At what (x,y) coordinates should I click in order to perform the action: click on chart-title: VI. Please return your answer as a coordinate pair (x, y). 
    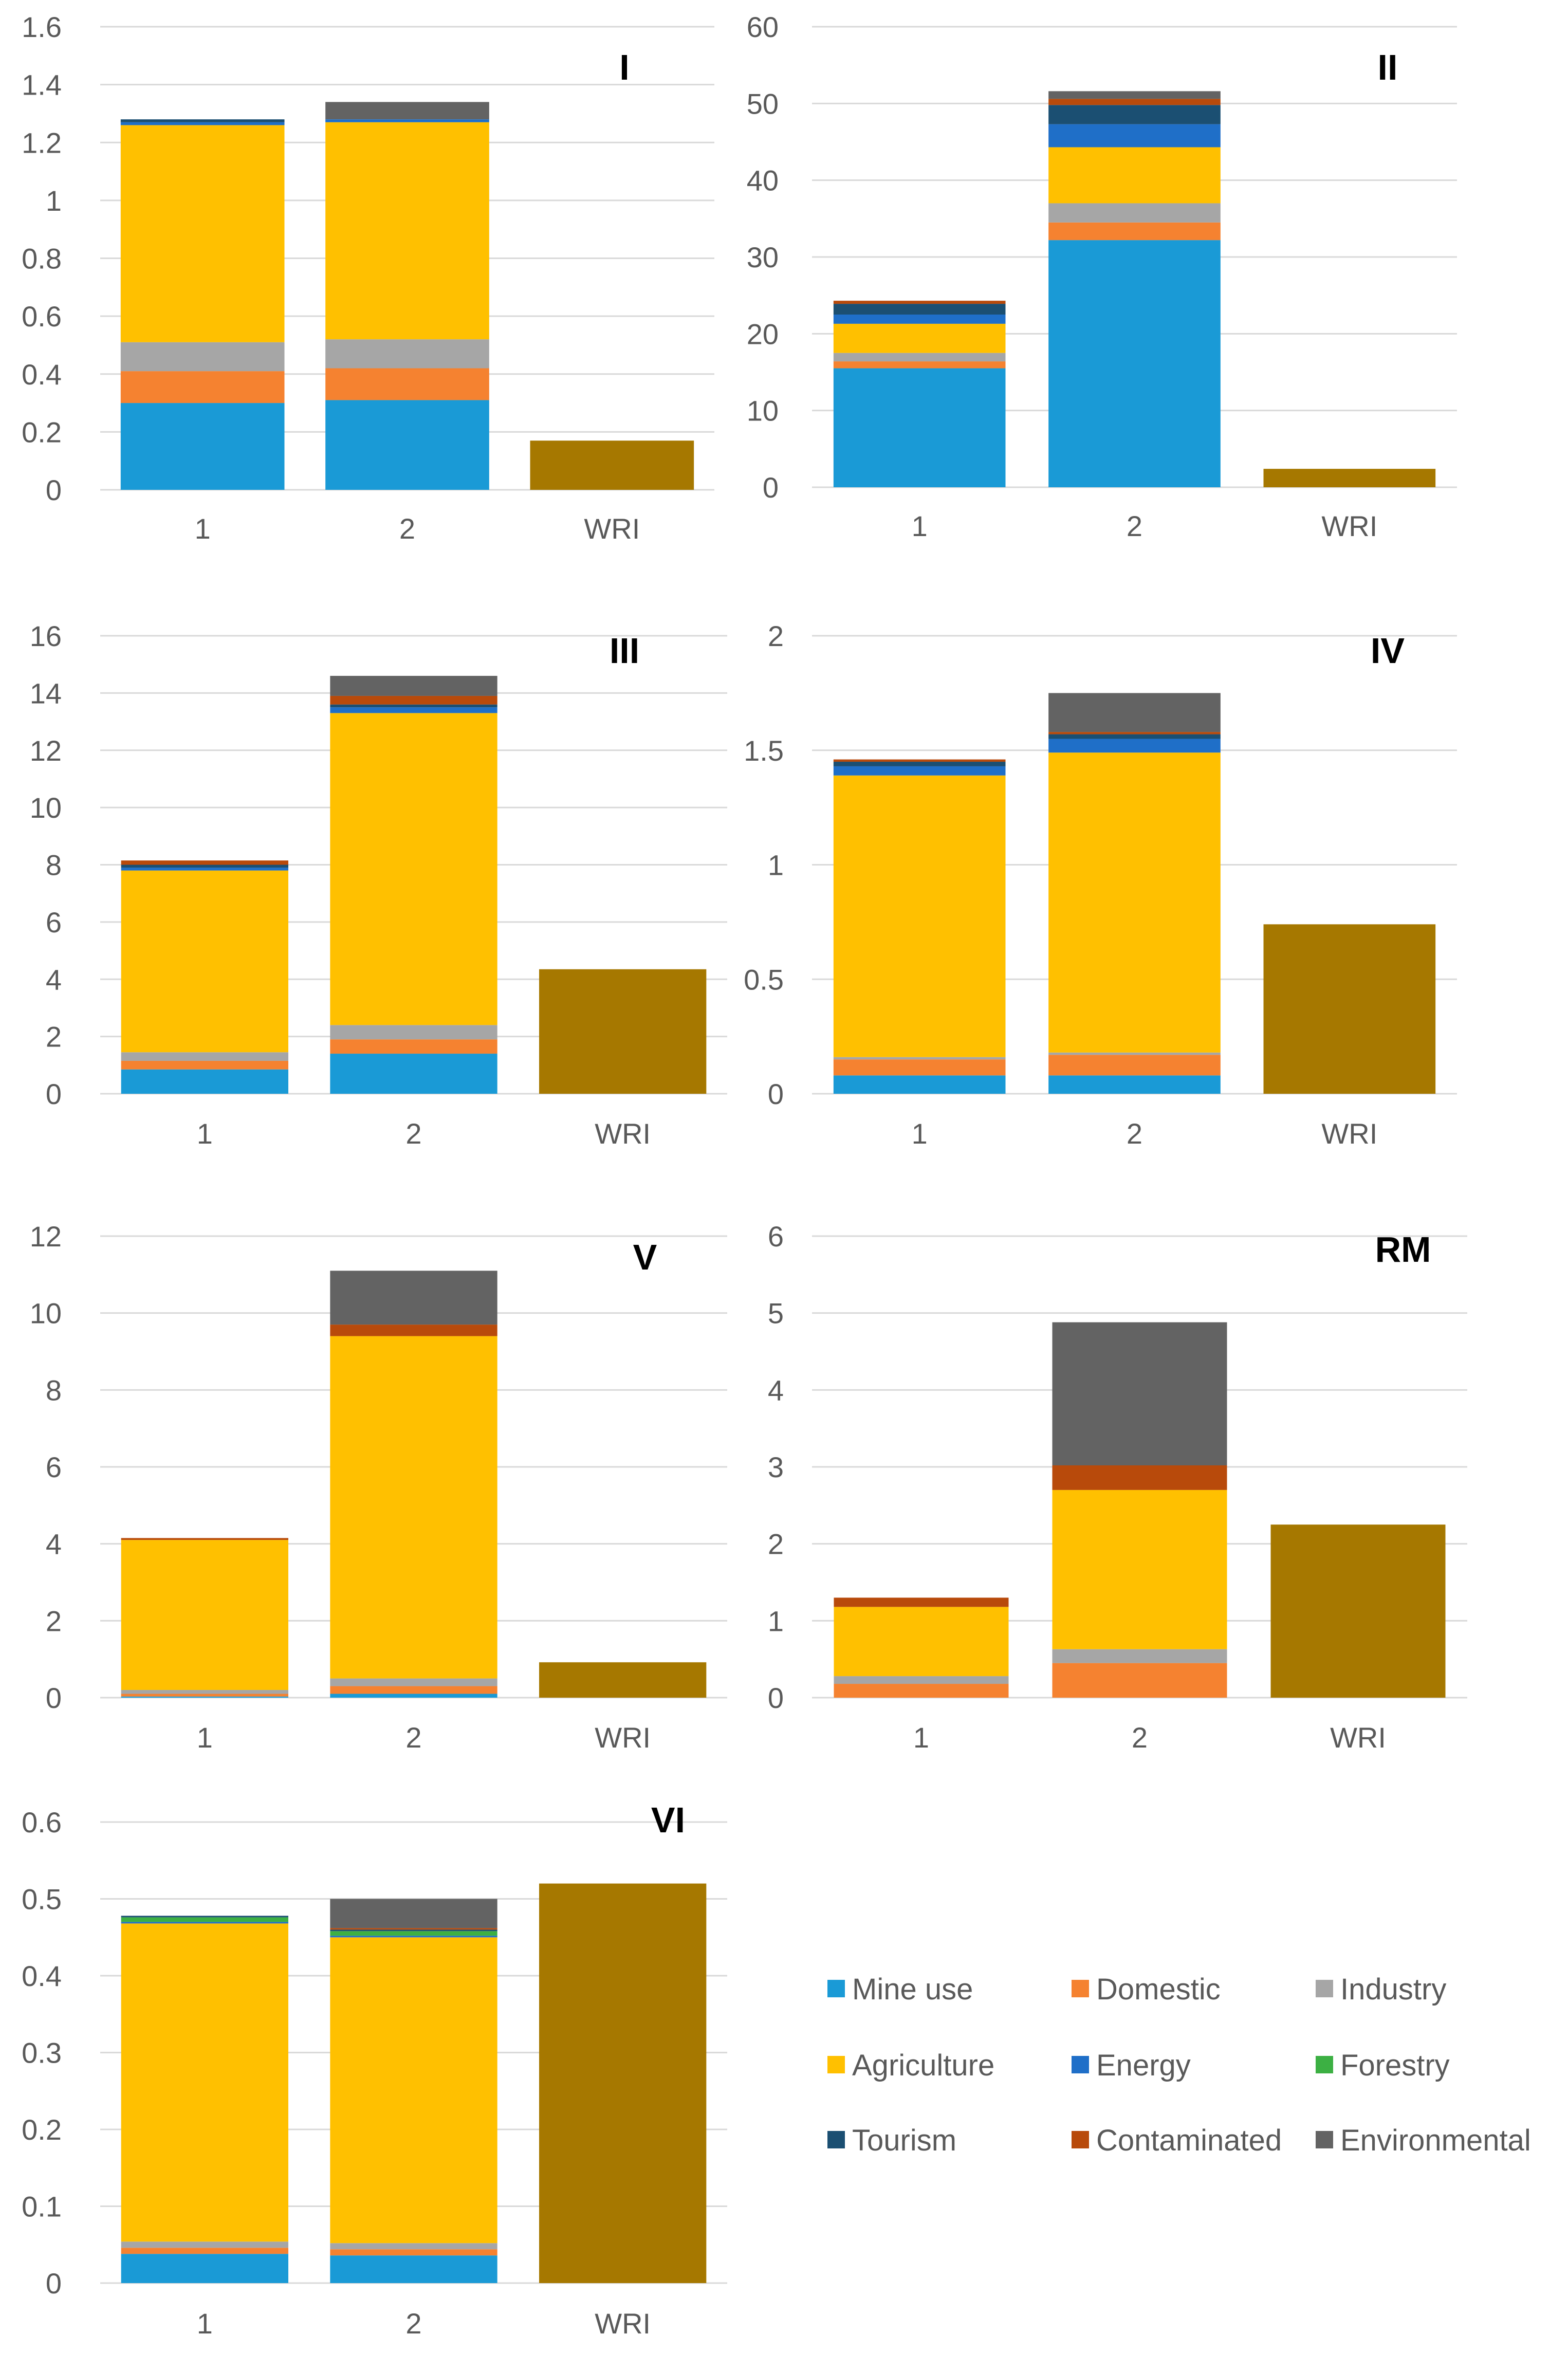
    Looking at the image, I should click on (668, 1820).